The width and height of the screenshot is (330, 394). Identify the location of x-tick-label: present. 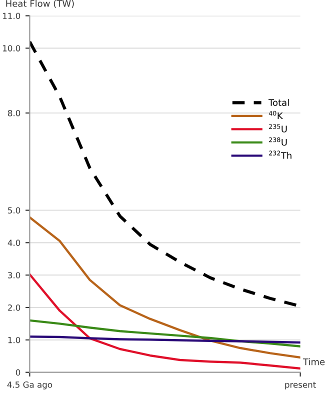
(300, 386).